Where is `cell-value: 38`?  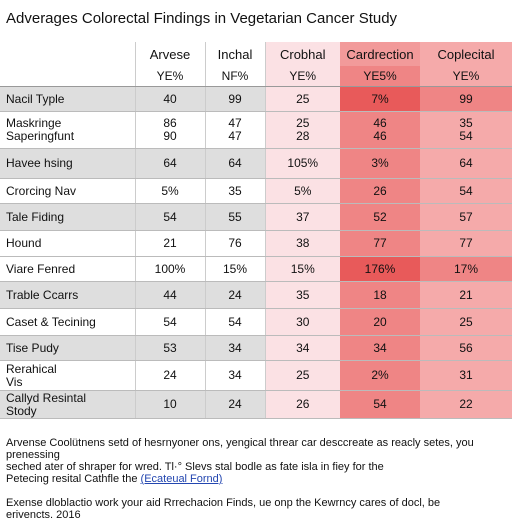 cell-value: 38 is located at coordinates (303, 243).